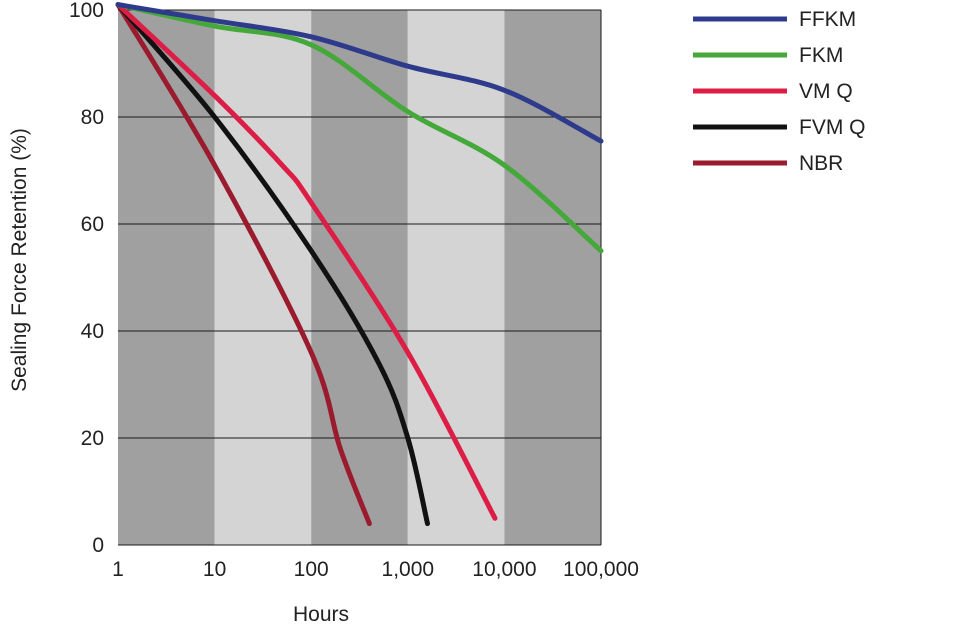 This screenshot has width=960, height=633. I want to click on x-tick-label: 1,000, so click(408, 569).